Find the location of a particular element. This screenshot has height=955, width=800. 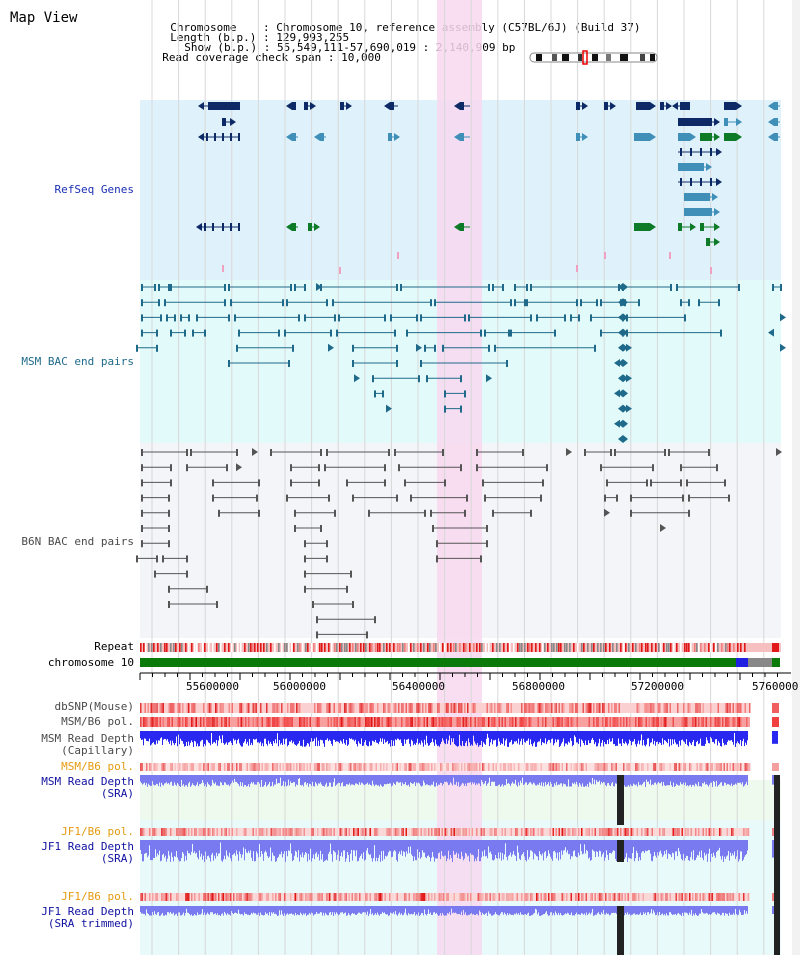

track-label-refseq: RefSeq Genes is located at coordinates (94, 189).